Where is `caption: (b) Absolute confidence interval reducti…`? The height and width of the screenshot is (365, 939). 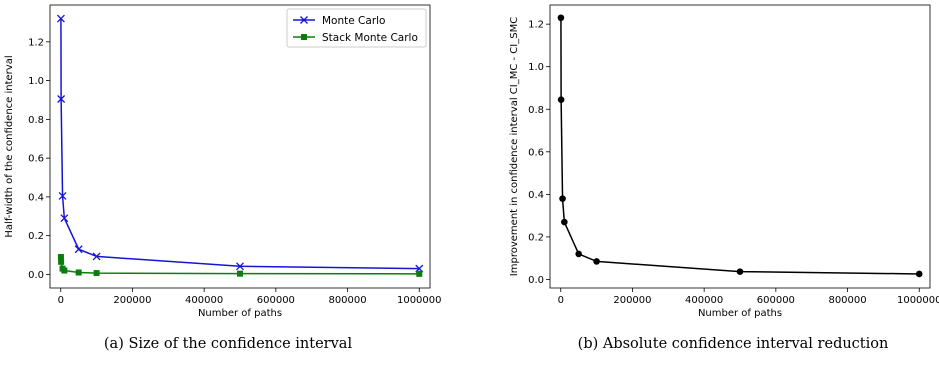
caption: (b) Absolute confidence interval reducti… is located at coordinates (733, 344).